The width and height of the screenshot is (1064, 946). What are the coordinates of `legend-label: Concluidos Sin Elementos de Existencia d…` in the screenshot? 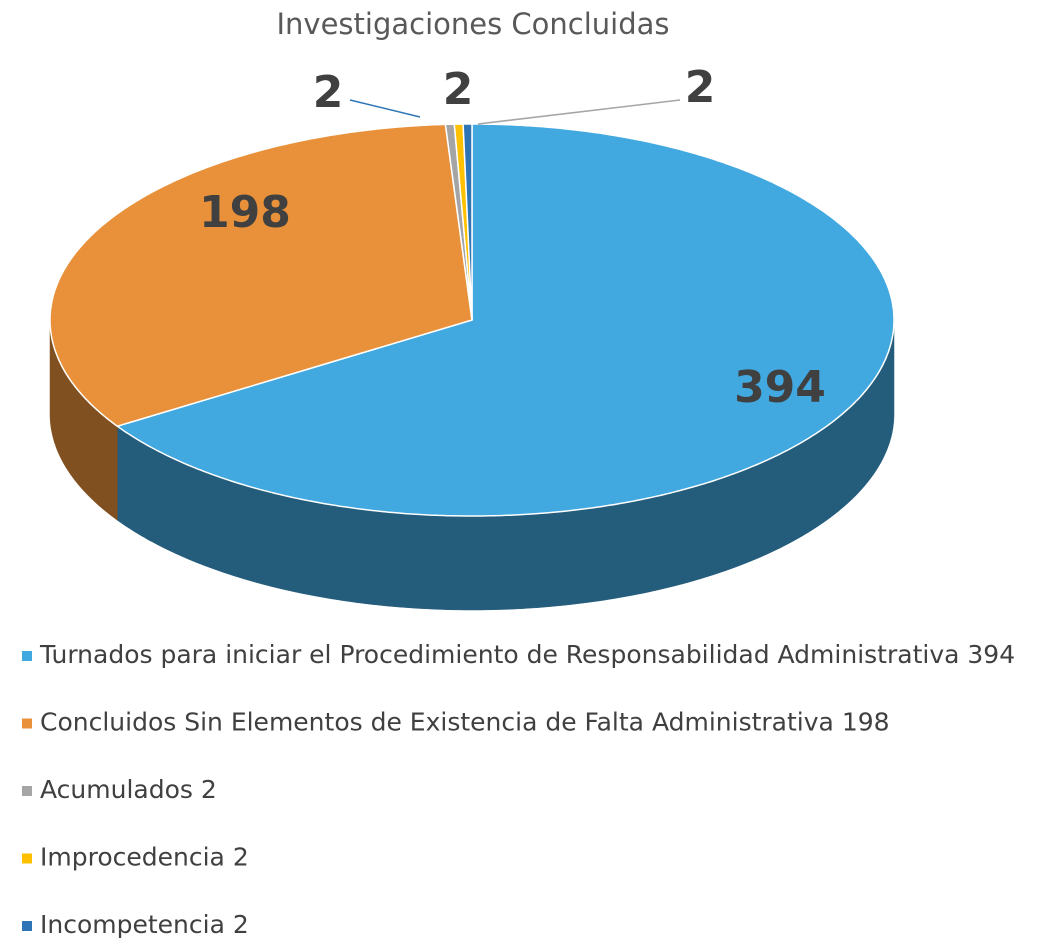 It's located at (437, 722).